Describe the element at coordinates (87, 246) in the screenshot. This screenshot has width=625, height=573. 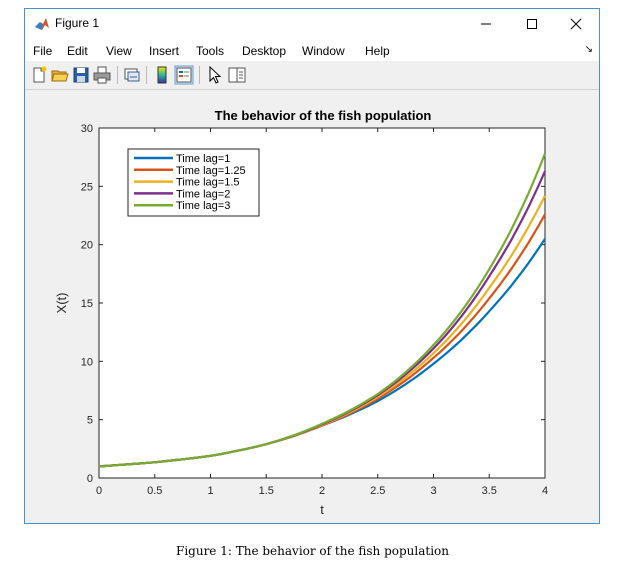
I see `y-tick-label: 20` at that location.